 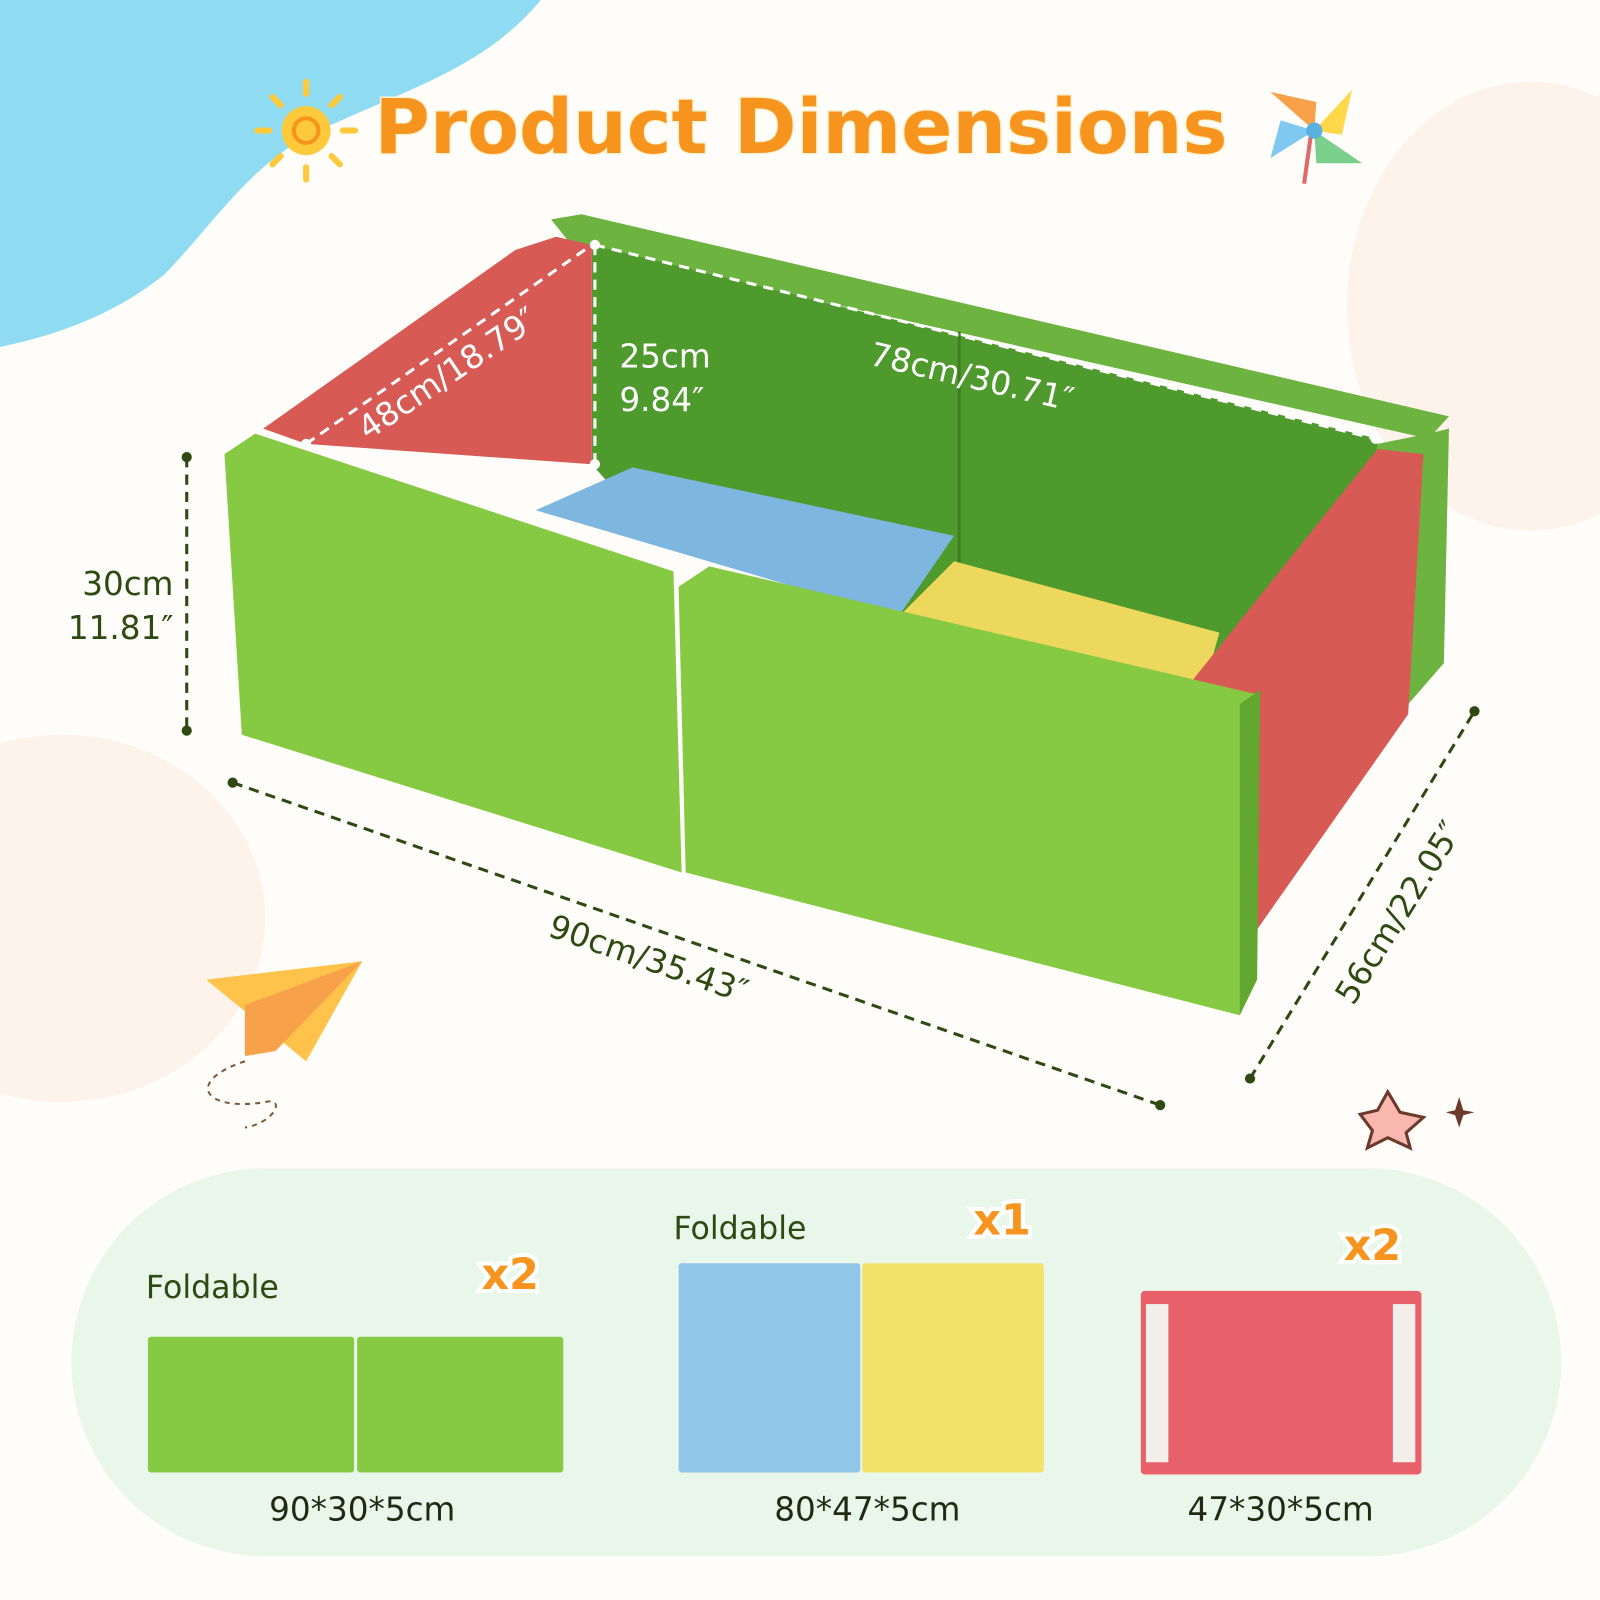 I want to click on part-size: 90*30*5cm, so click(x=362, y=1509).